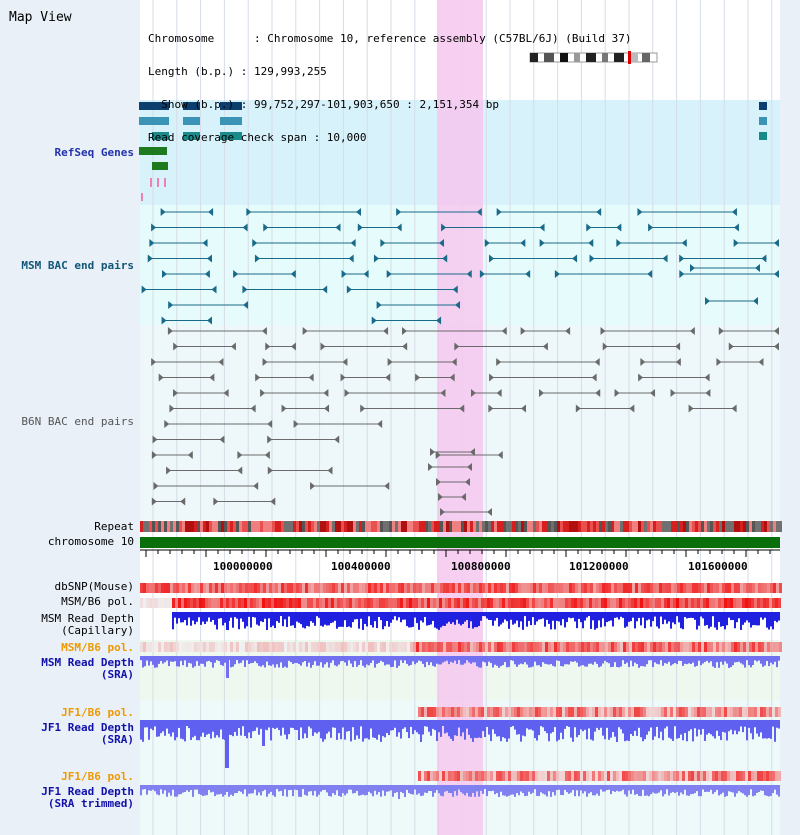 This screenshot has height=835, width=800. Describe the element at coordinates (94, 152) in the screenshot. I see `track-label-refseq: RefSeq Genes` at that location.